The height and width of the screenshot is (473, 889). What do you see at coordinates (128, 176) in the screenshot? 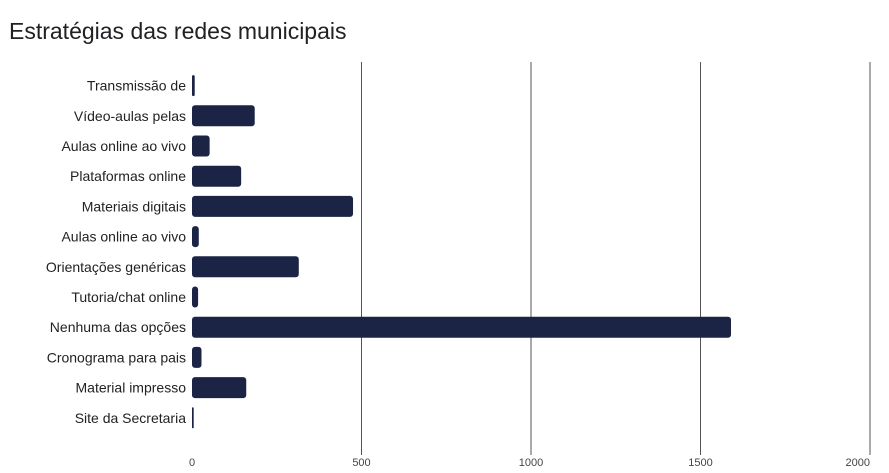
I see `category-label: Plataformas online` at bounding box center [128, 176].